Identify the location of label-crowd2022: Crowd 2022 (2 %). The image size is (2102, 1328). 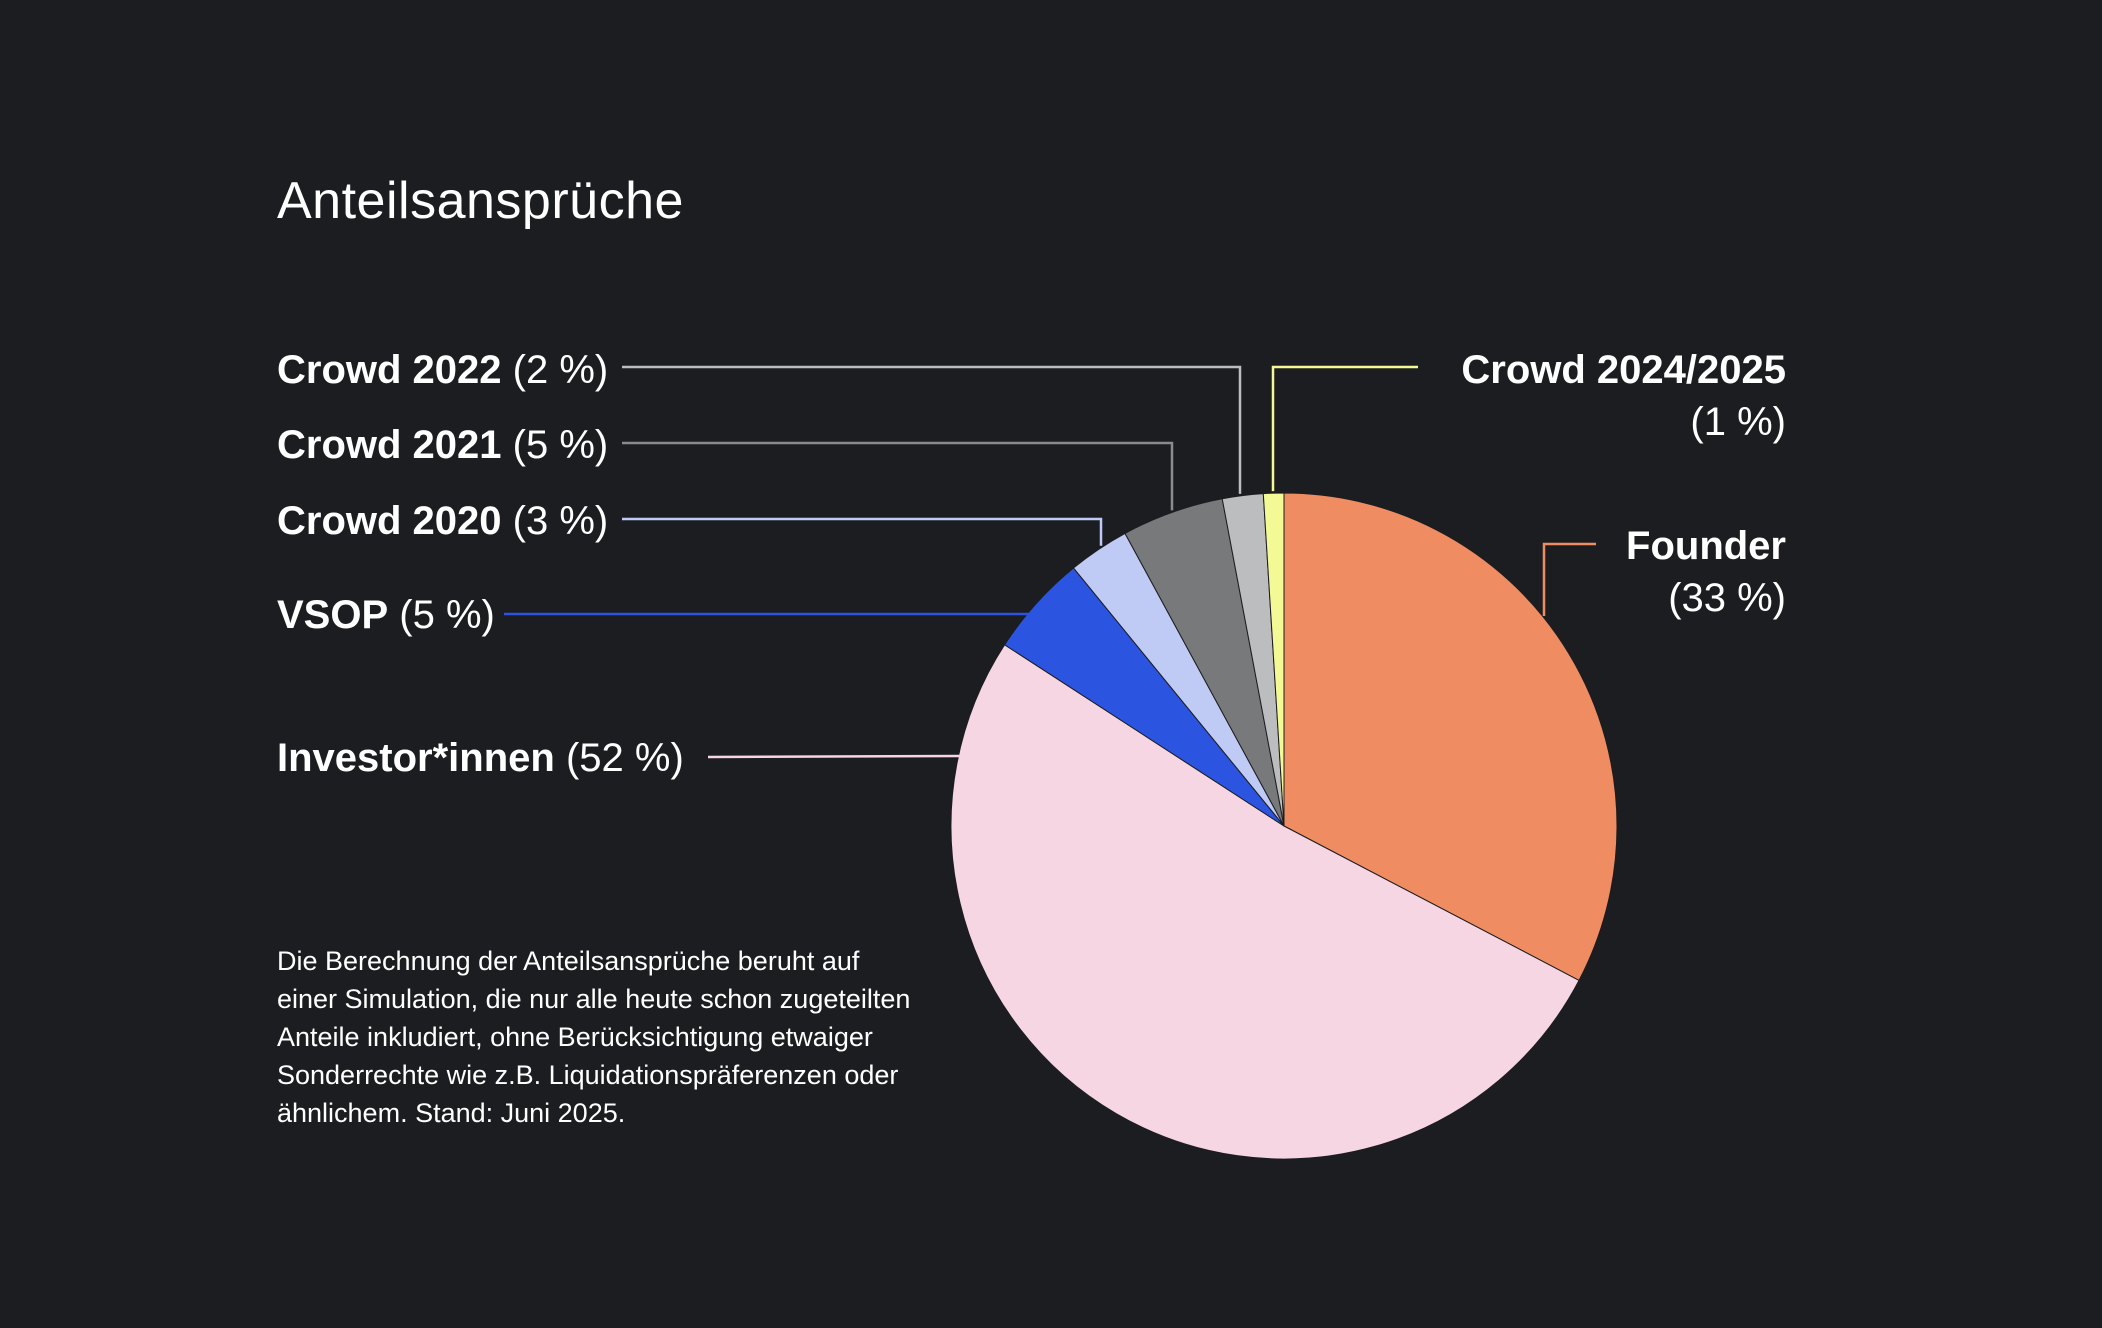
(442, 370).